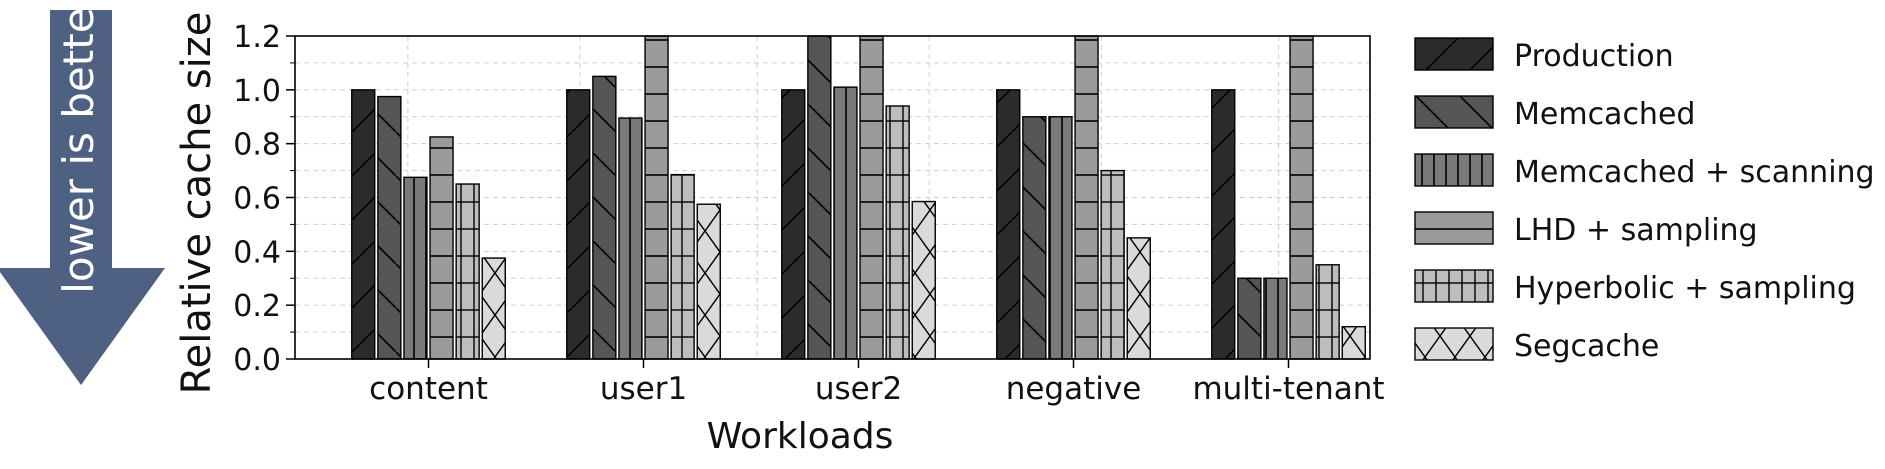  I want to click on legend-item: Hyperbolic + sampling, so click(1635, 287).